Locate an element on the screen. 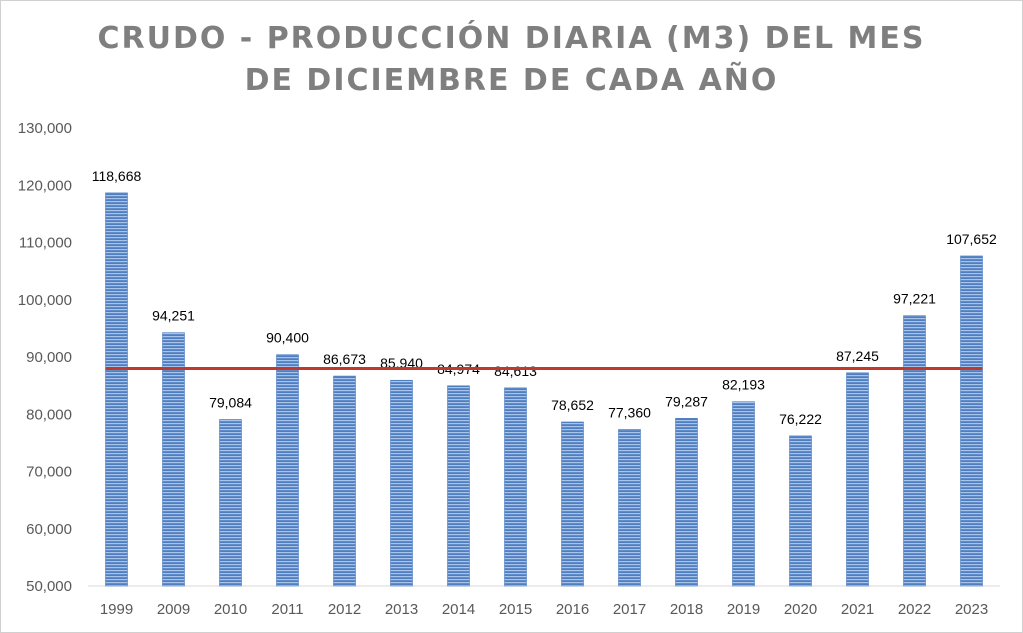 The width and height of the screenshot is (1023, 633). x-tick-label: 2023 is located at coordinates (971, 609).